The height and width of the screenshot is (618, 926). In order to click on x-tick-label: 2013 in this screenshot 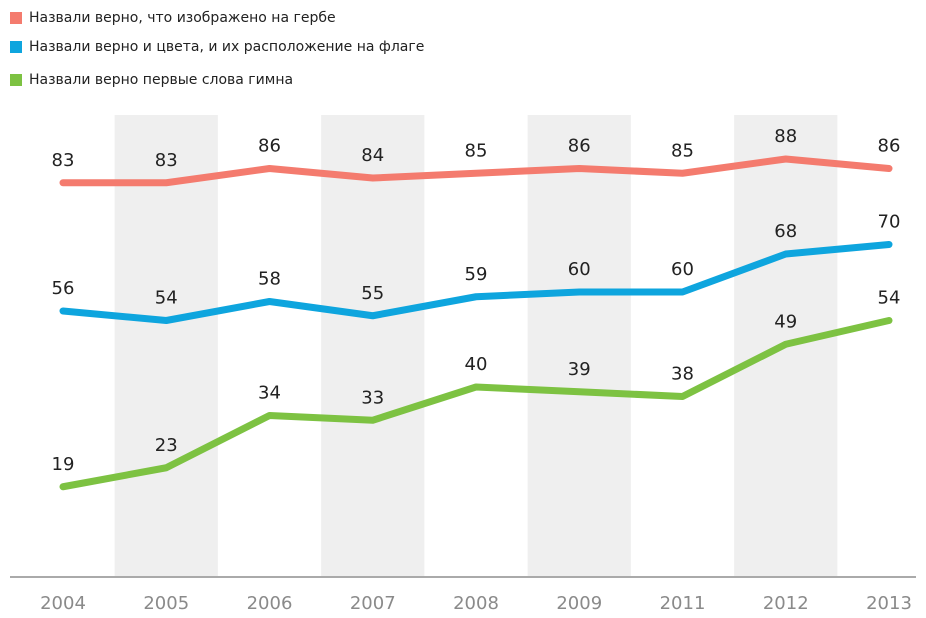, I will do `click(889, 603)`.